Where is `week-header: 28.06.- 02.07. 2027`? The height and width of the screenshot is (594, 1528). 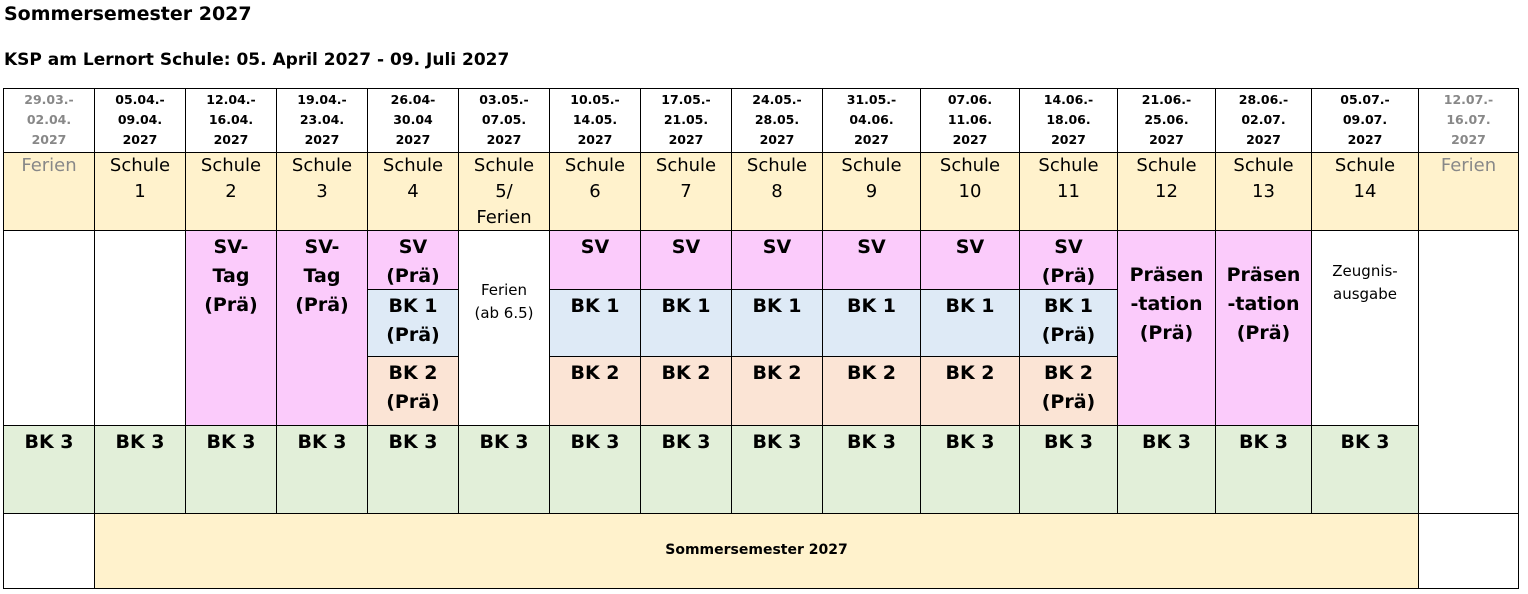 week-header: 28.06.- 02.07. 2027 is located at coordinates (1263, 120).